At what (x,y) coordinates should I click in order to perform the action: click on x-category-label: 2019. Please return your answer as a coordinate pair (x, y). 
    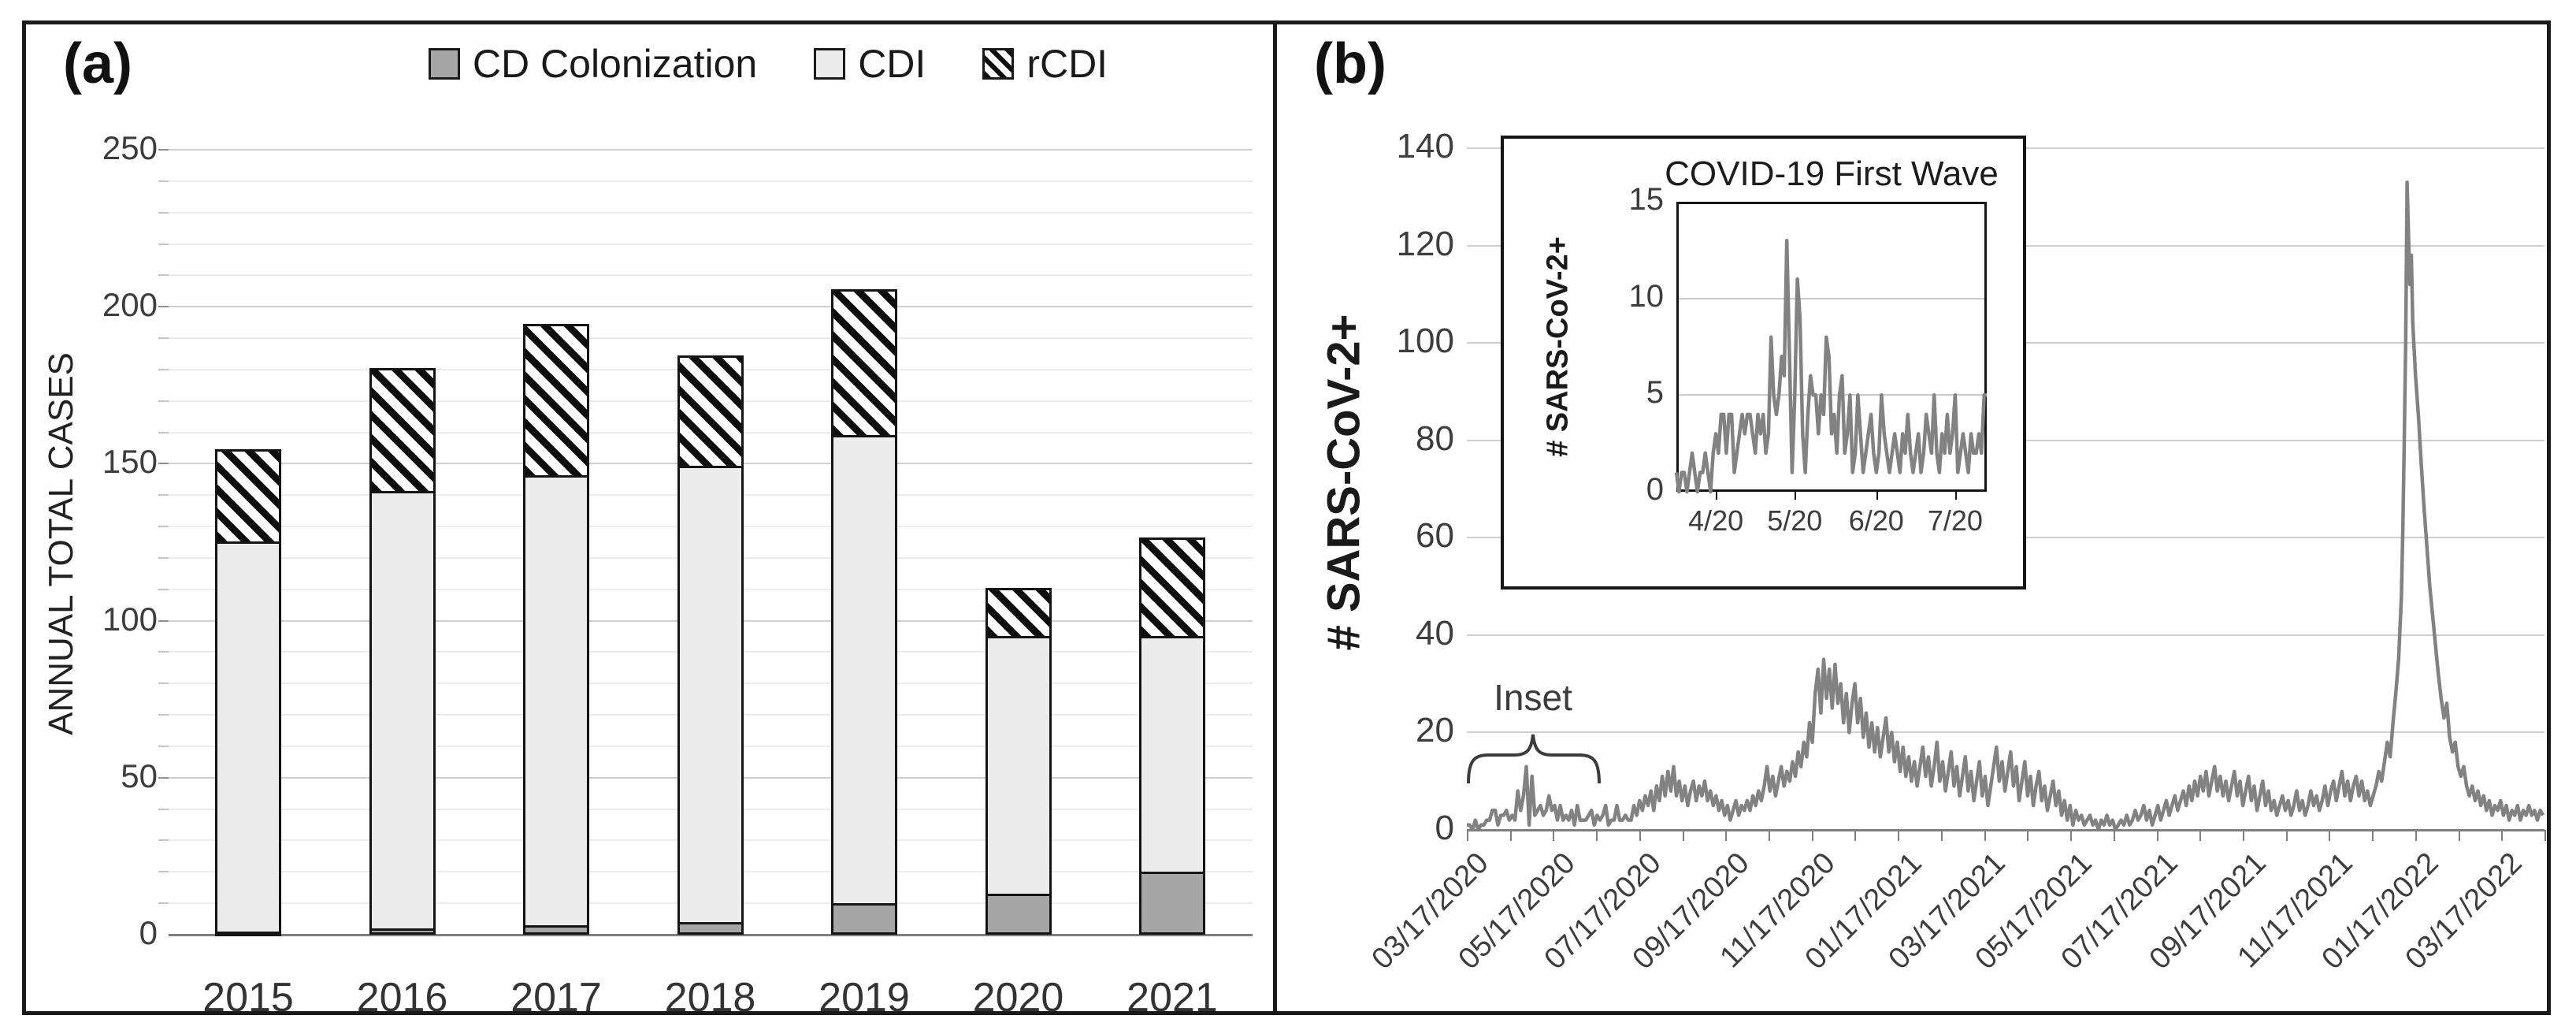
    Looking at the image, I should click on (864, 998).